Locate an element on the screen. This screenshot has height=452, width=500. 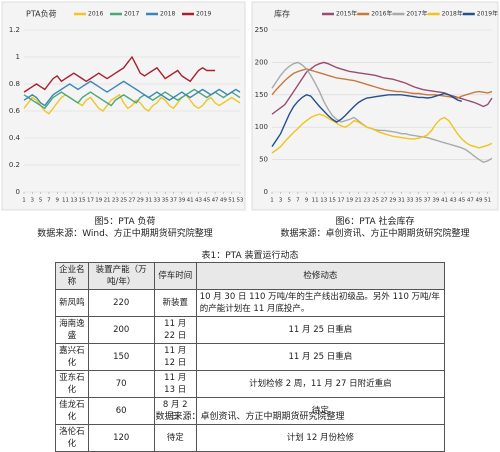
x-tick-label: 31 is located at coordinates (401, 201).